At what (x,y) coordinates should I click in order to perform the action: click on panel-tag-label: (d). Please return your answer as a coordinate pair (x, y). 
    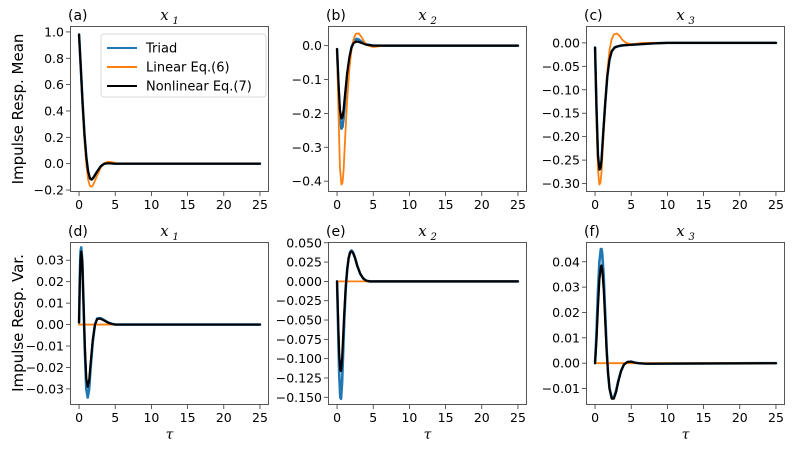
    Looking at the image, I should click on (78, 232).